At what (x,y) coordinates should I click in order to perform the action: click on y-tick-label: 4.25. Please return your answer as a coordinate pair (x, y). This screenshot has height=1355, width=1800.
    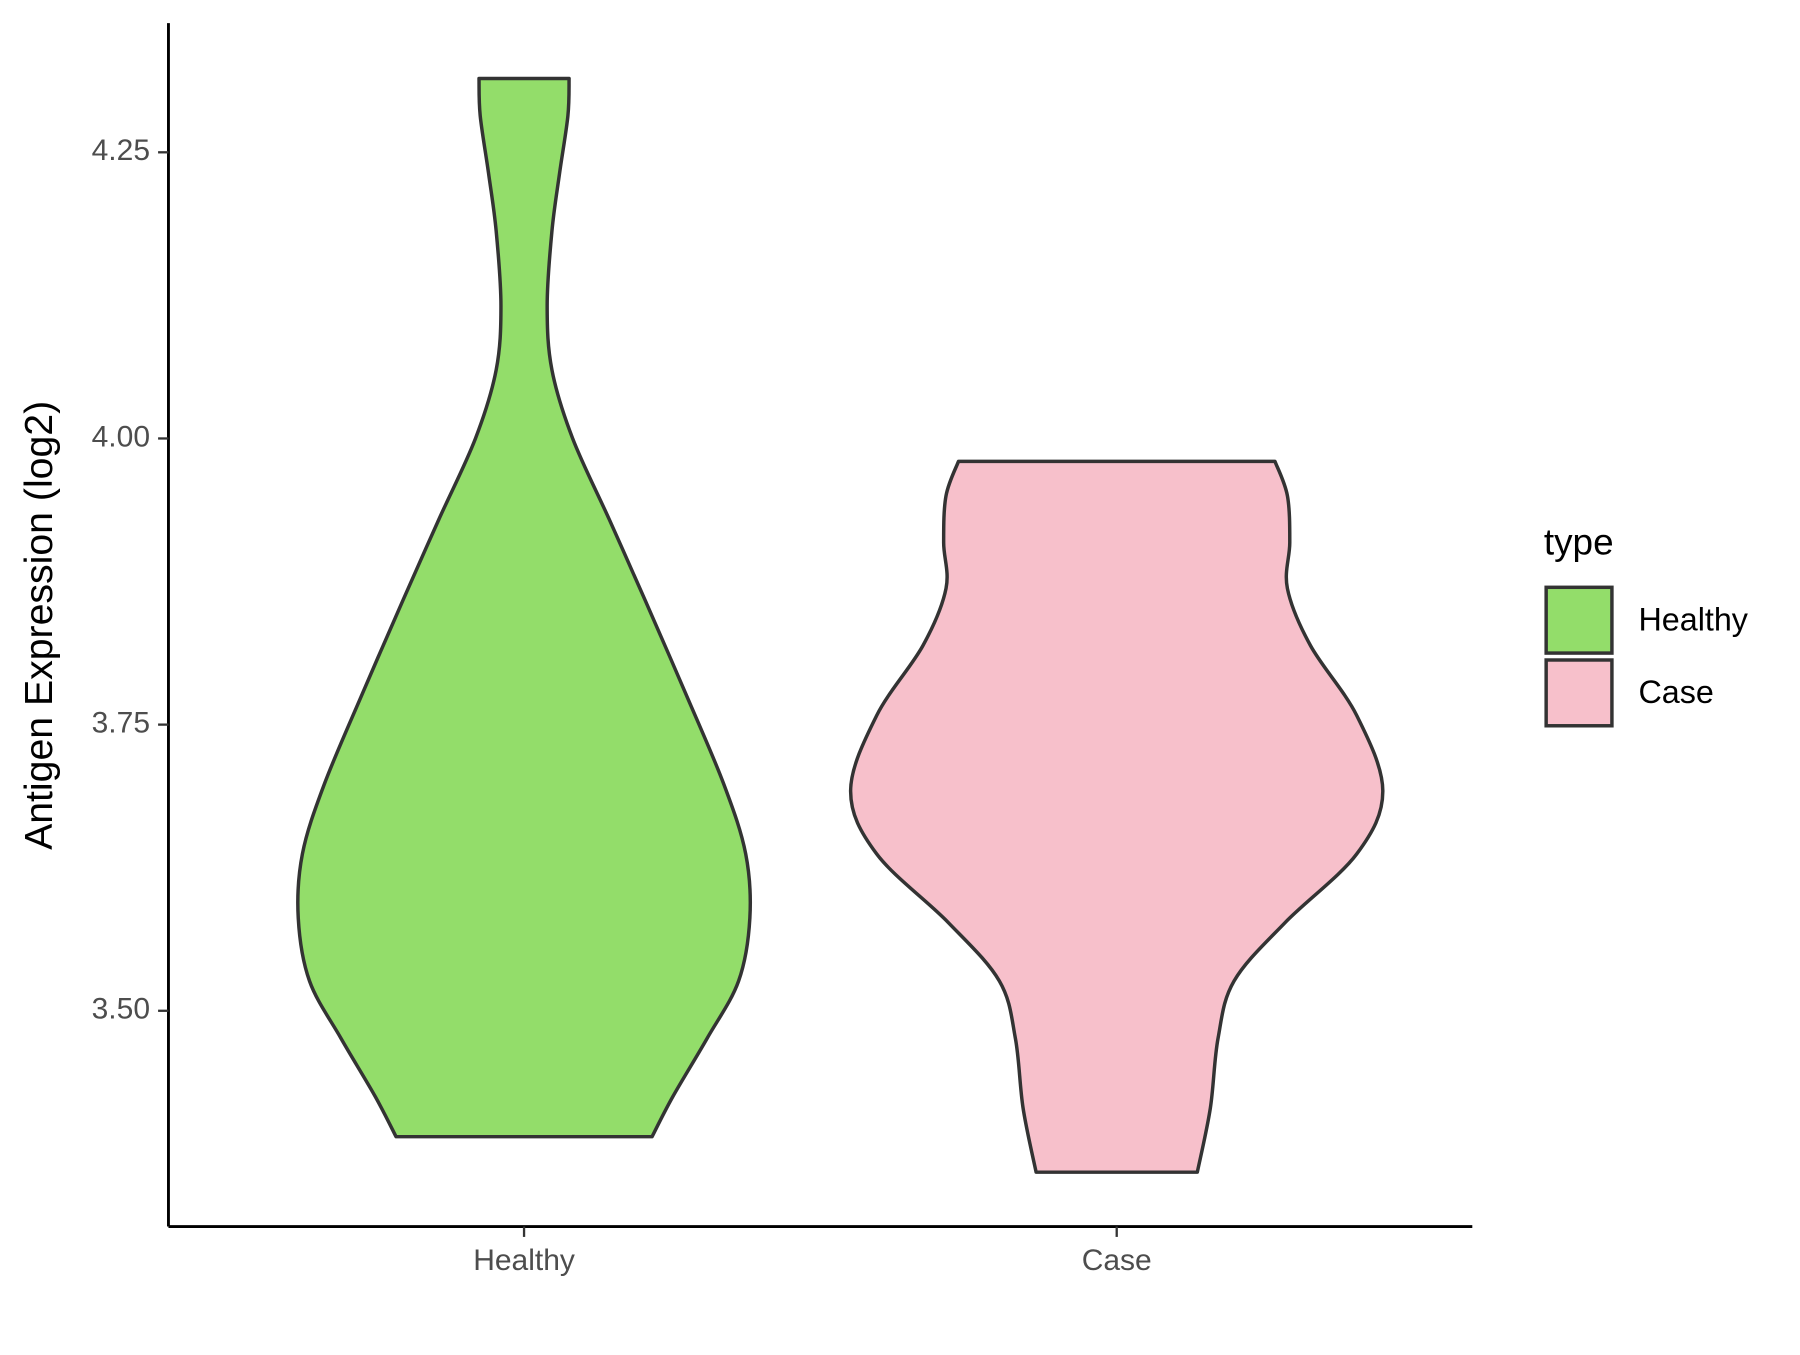
    Looking at the image, I should click on (121, 150).